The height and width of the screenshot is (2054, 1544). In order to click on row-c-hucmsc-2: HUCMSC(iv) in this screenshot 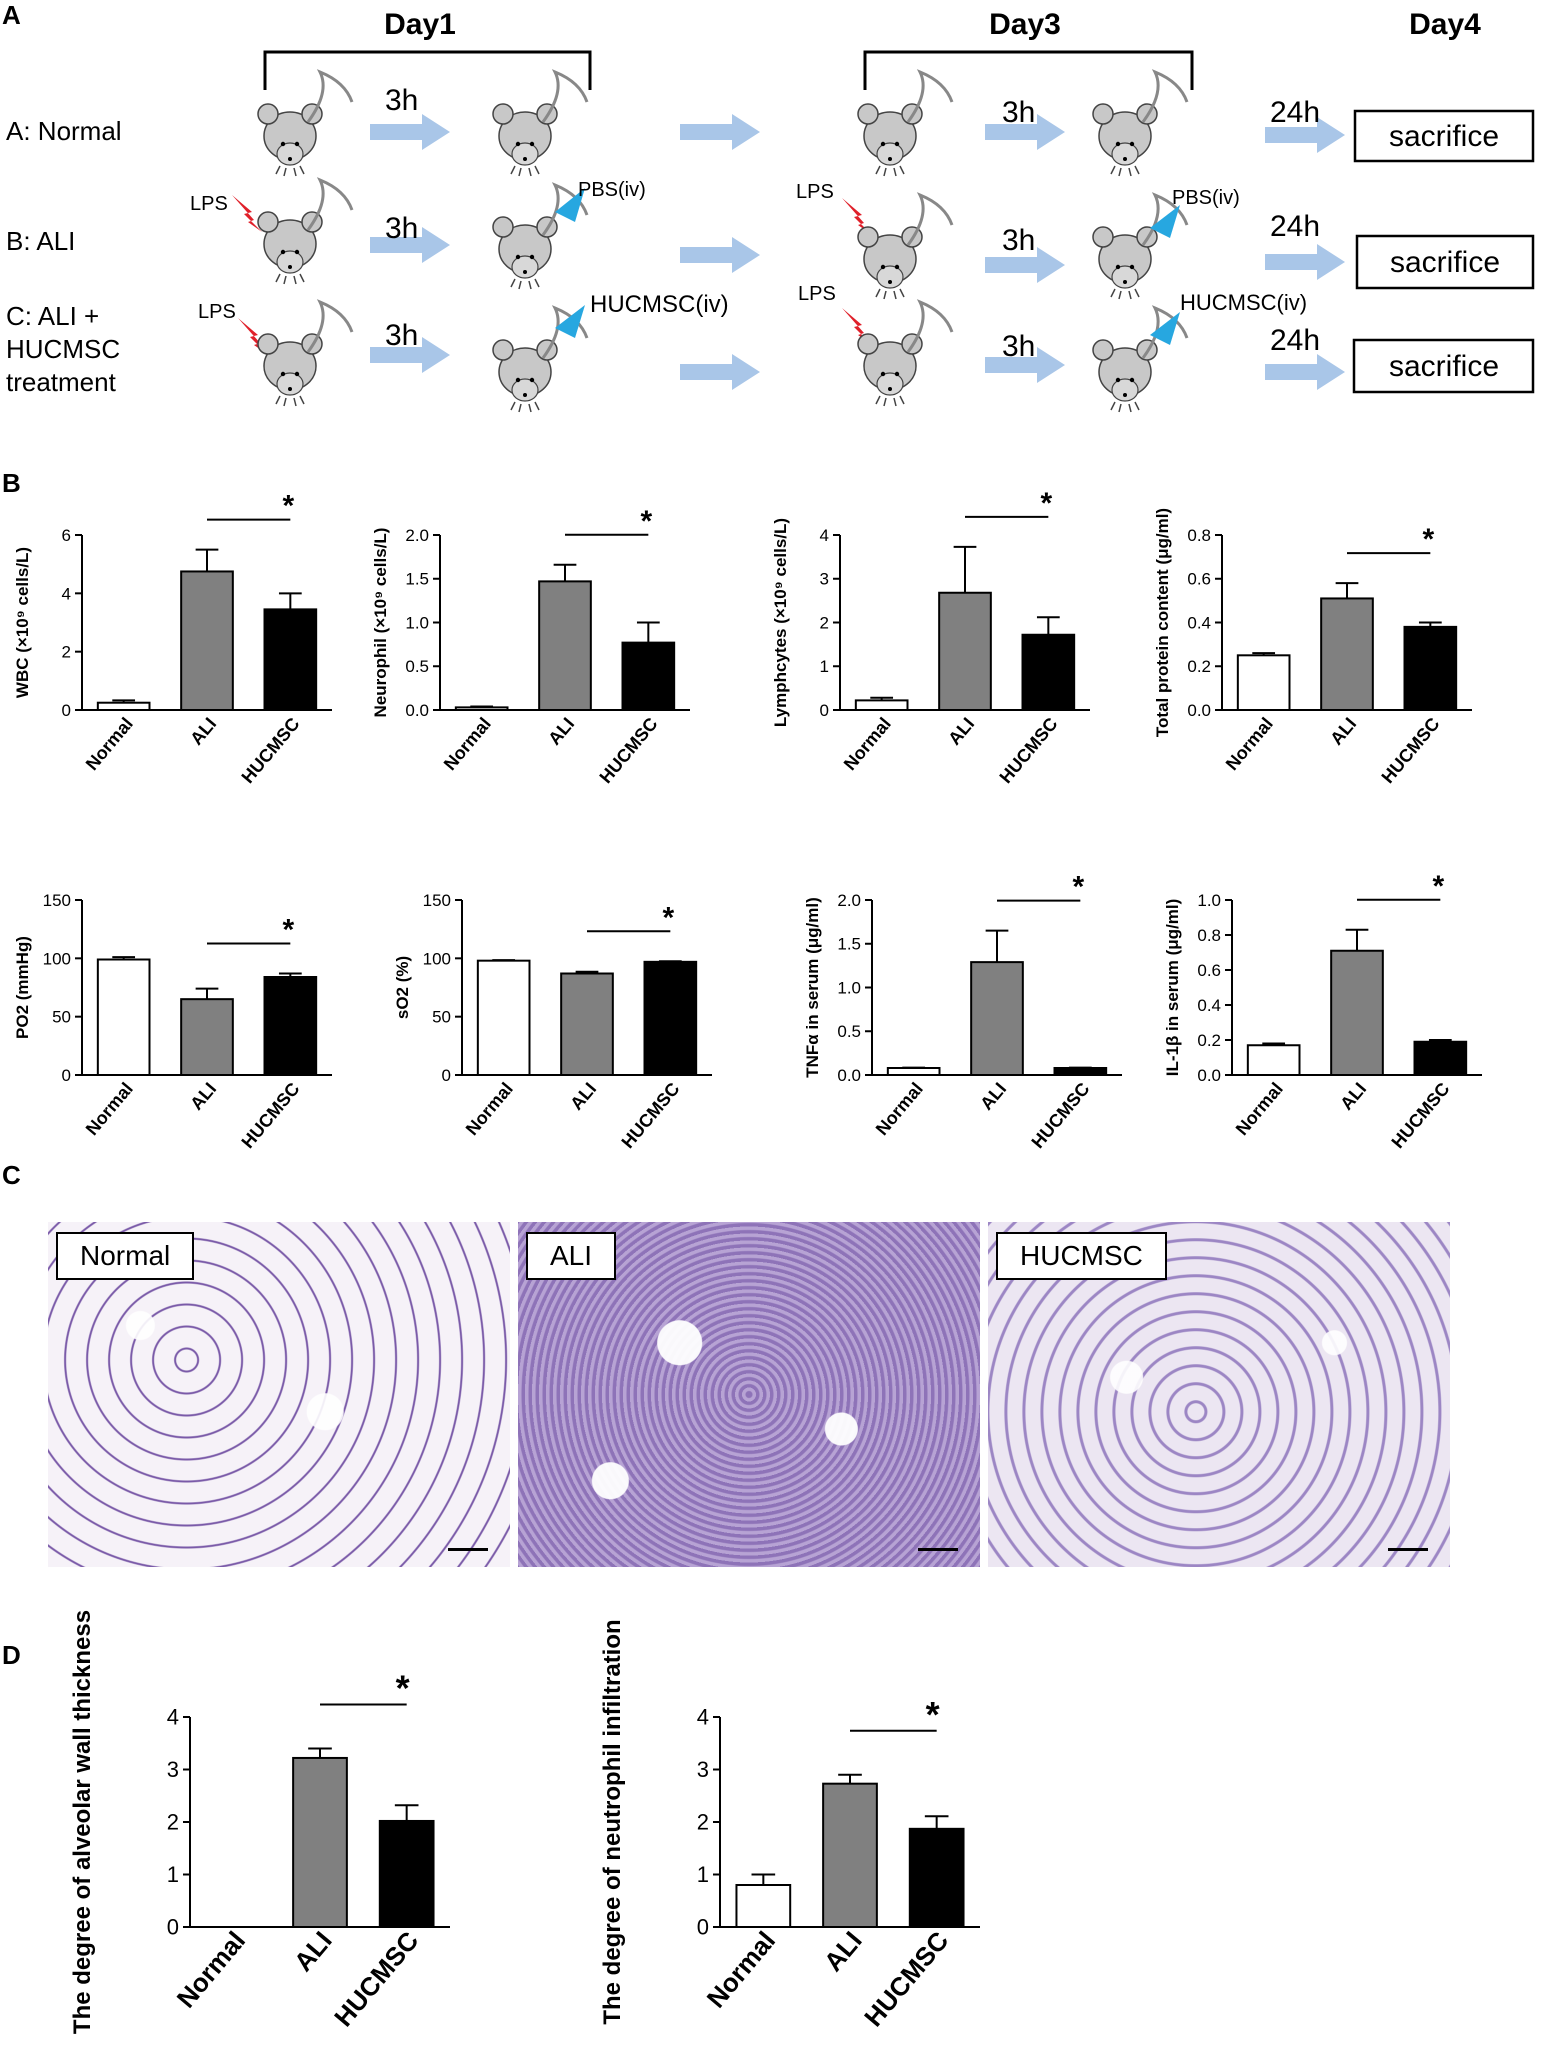, I will do `click(1243, 302)`.